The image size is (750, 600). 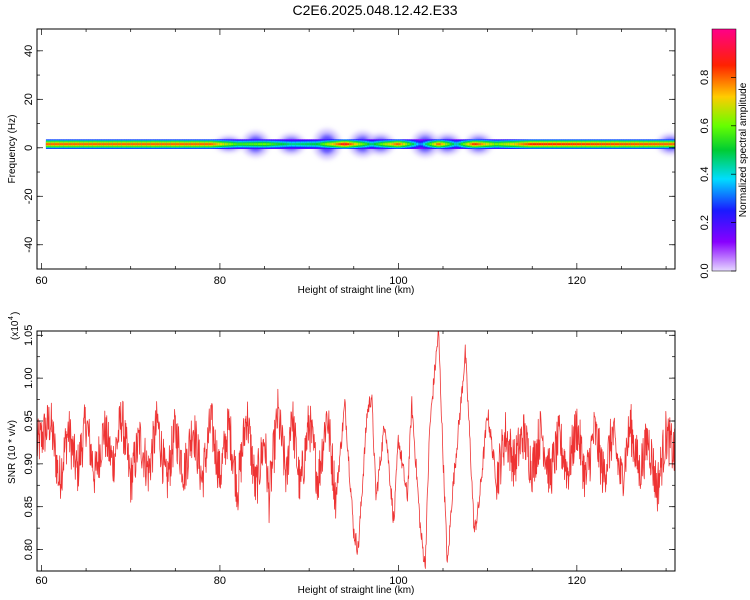 I want to click on spectrogram-band, so click(x=360, y=144).